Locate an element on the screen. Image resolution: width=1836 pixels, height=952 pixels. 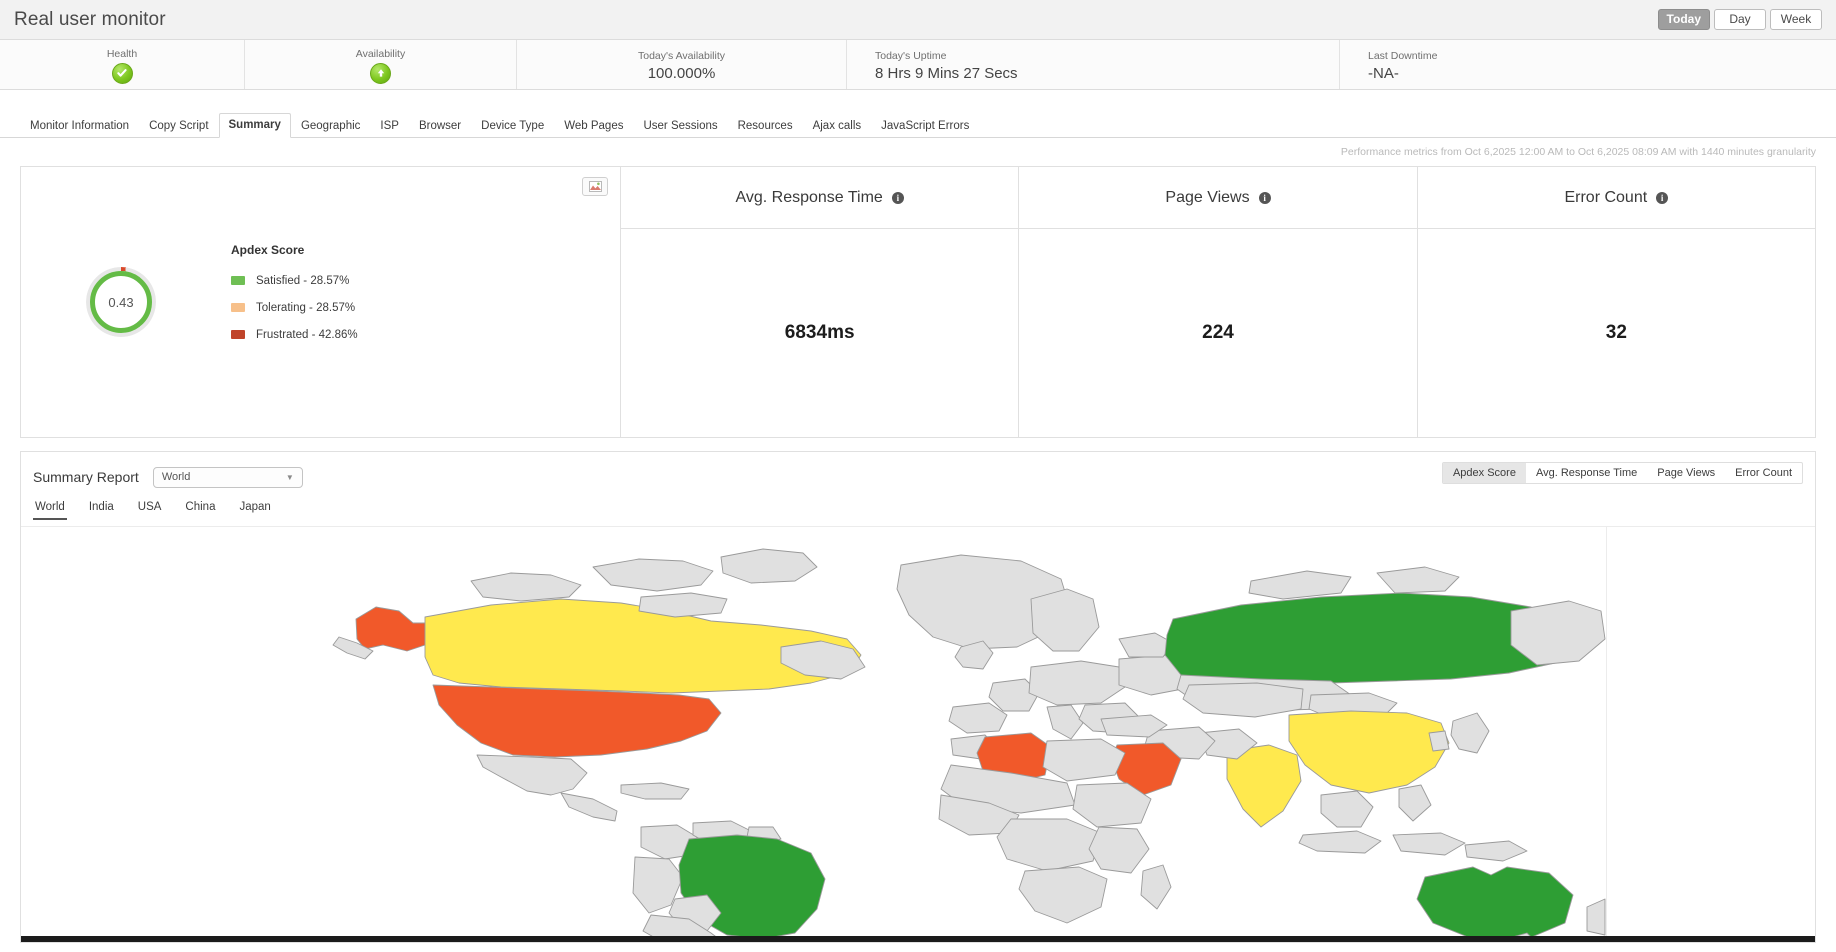
map-region-russia-east is located at coordinates (1558, 633).